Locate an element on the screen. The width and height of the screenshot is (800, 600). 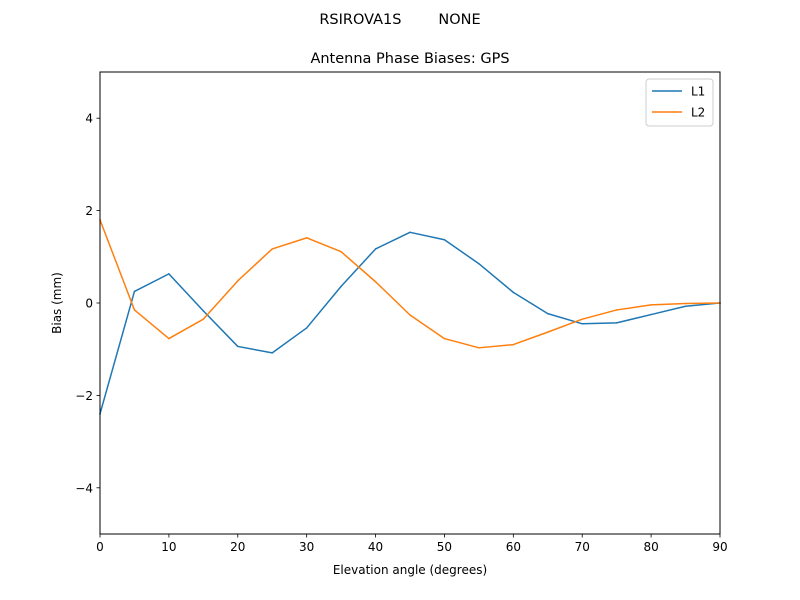
y-tick-label: 0 is located at coordinates (89, 304).